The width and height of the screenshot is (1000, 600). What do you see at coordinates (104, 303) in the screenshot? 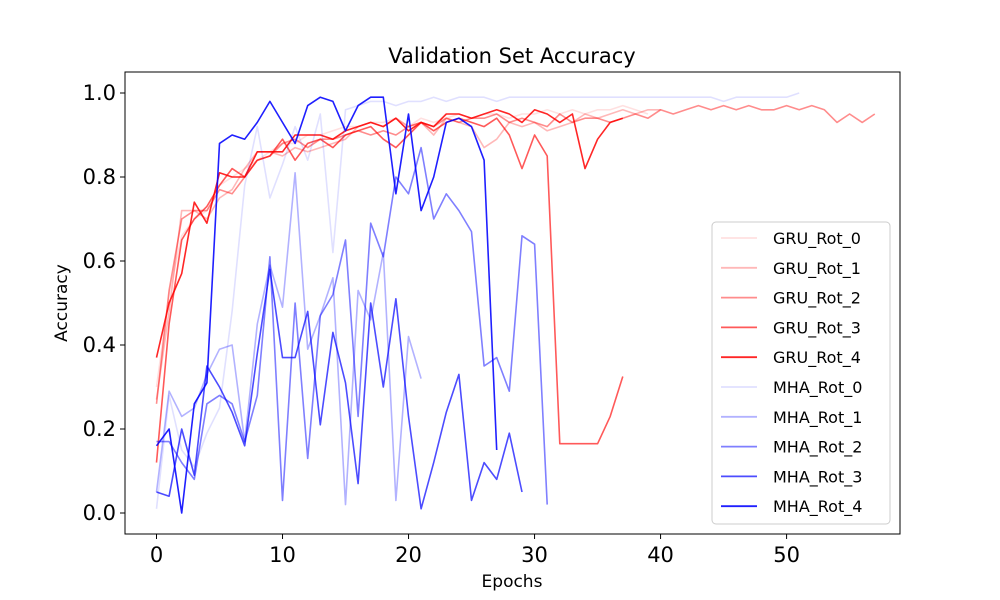
I see `y-axis: 0.0 0.2 0.4 0.6 0.8 1.0` at bounding box center [104, 303].